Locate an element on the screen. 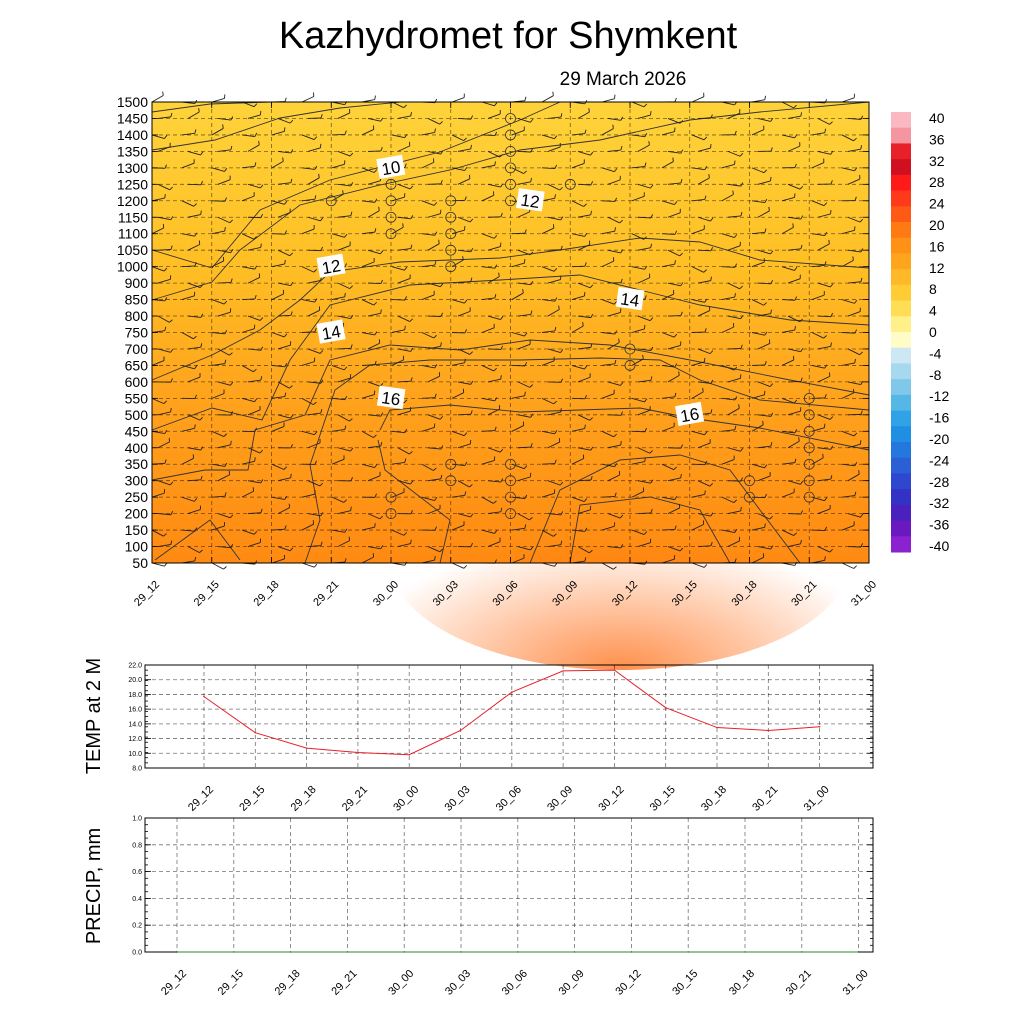  panel-xtick-label: 30_09 is located at coordinates (560, 799).